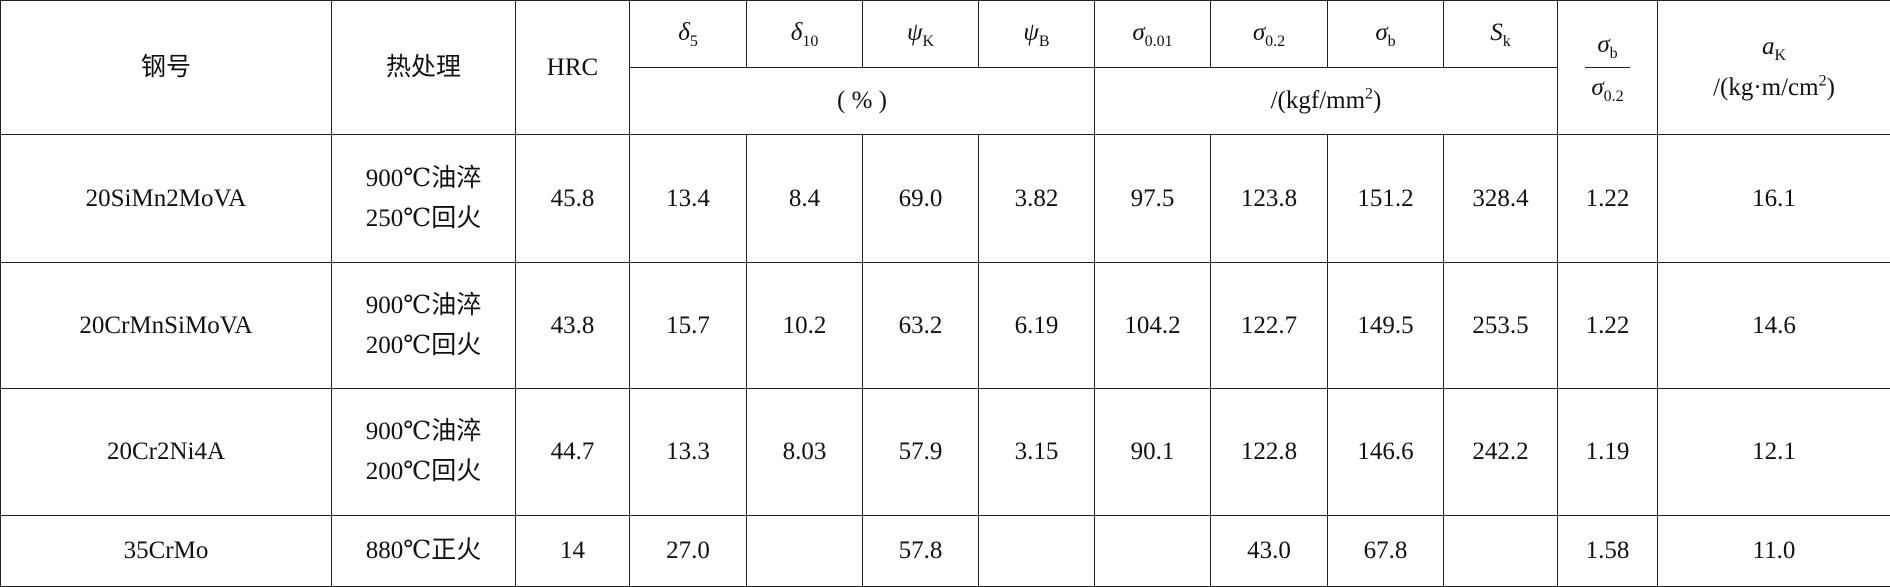  What do you see at coordinates (805, 452) in the screenshot?
I see `value-cell: 8.03` at bounding box center [805, 452].